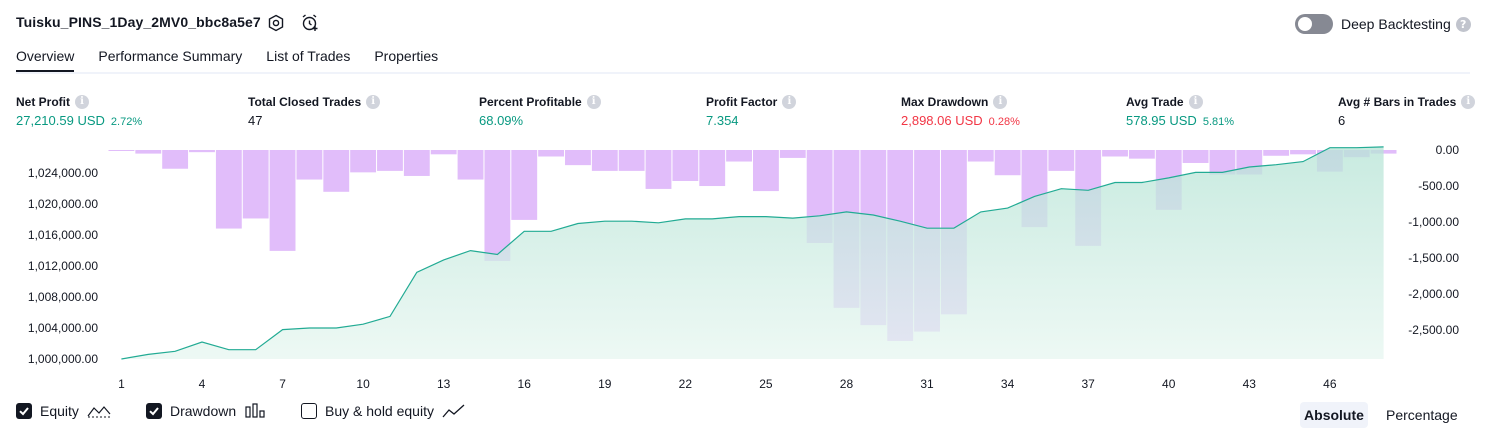  Describe the element at coordinates (743, 73) in the screenshot. I see `tab-divider` at that location.